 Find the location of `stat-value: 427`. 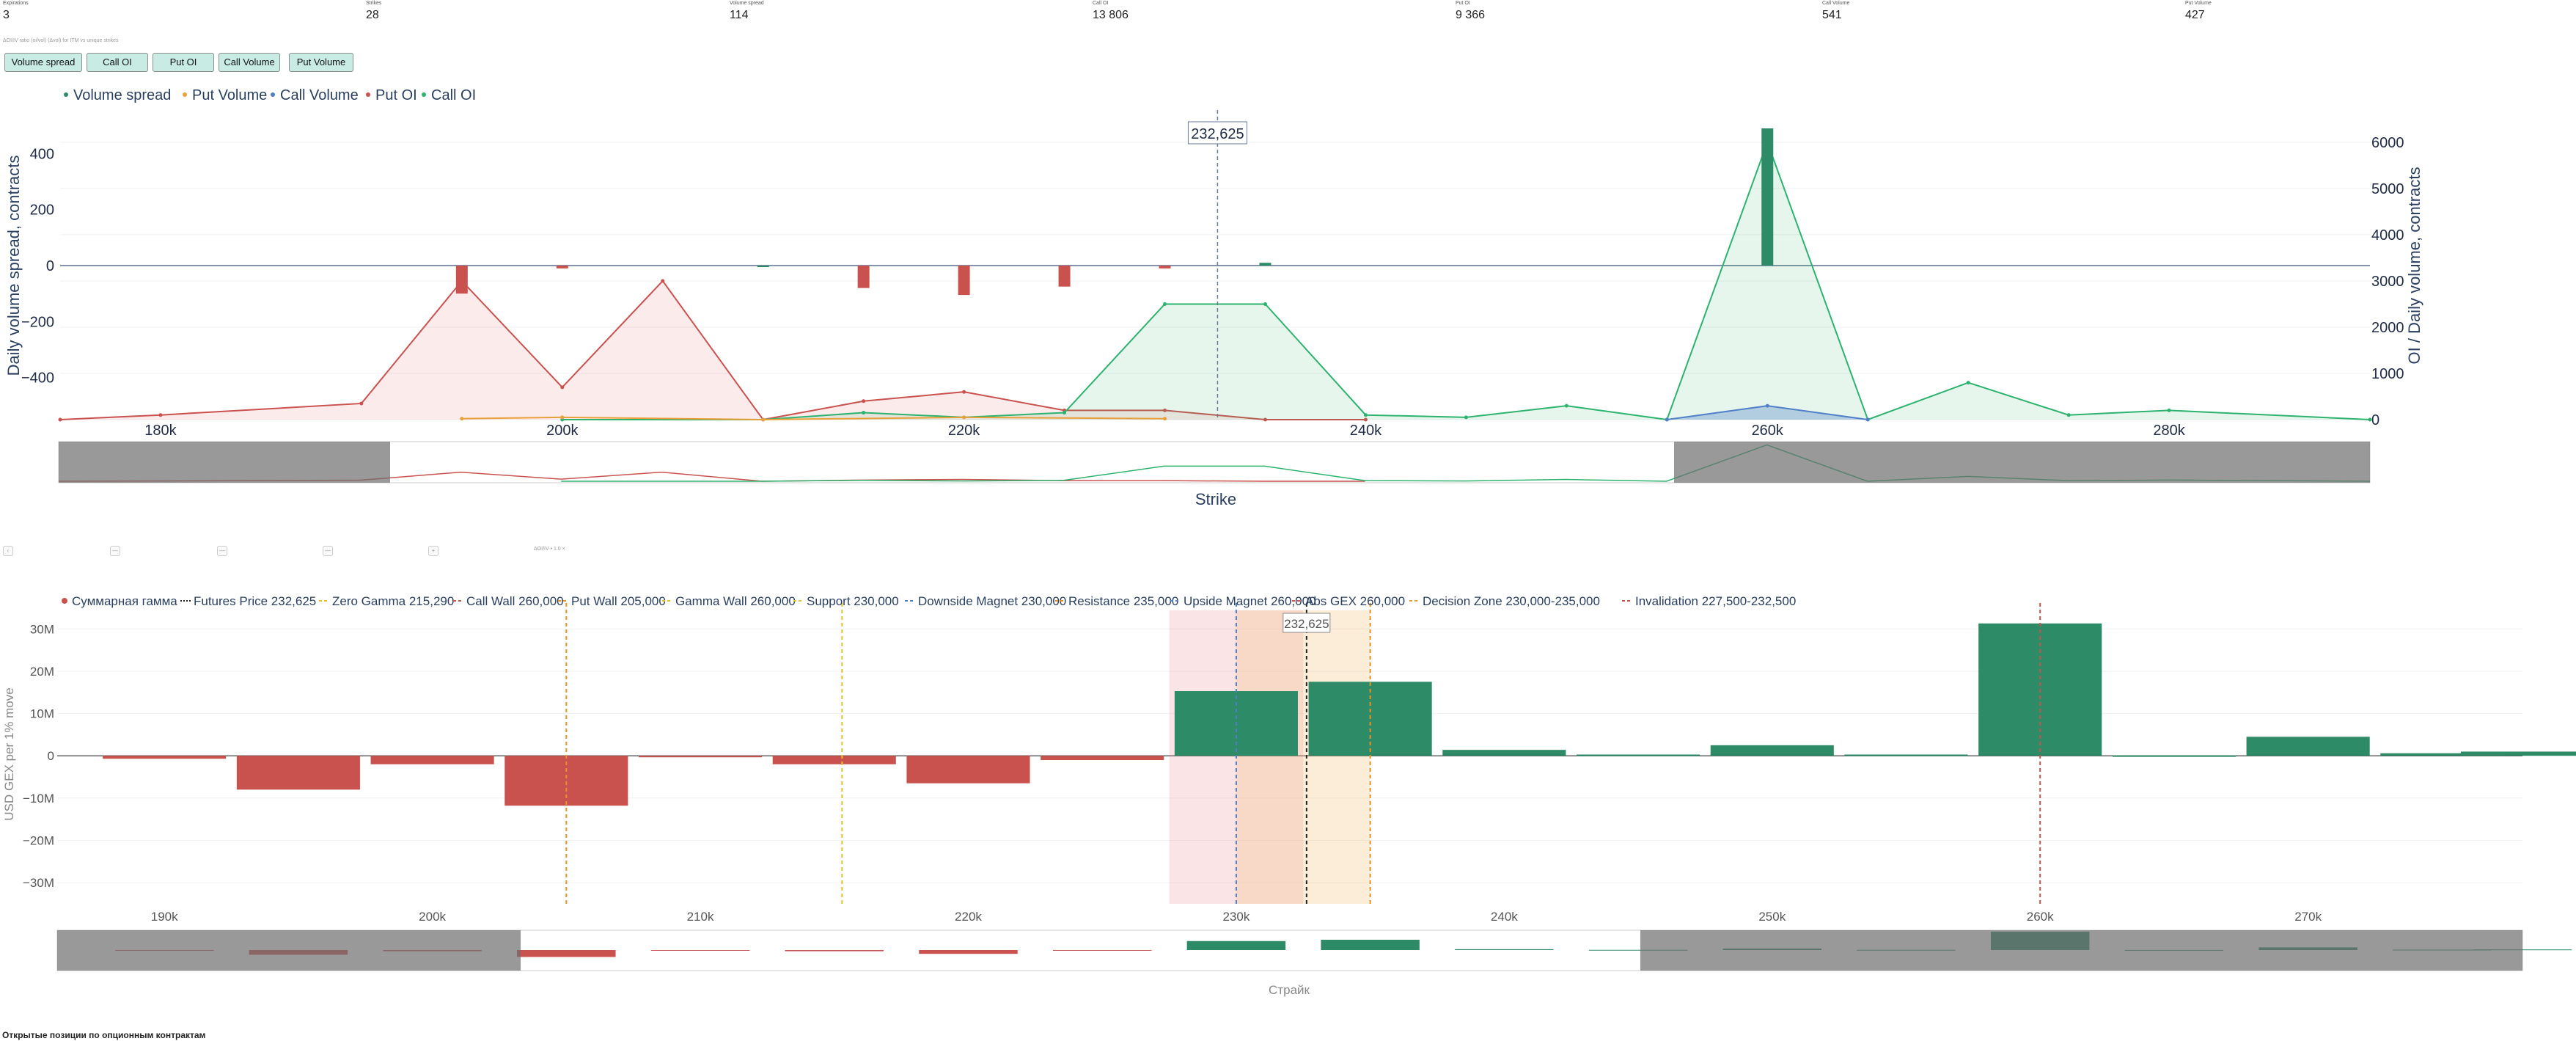

stat-value: 427 is located at coordinates (2195, 15).